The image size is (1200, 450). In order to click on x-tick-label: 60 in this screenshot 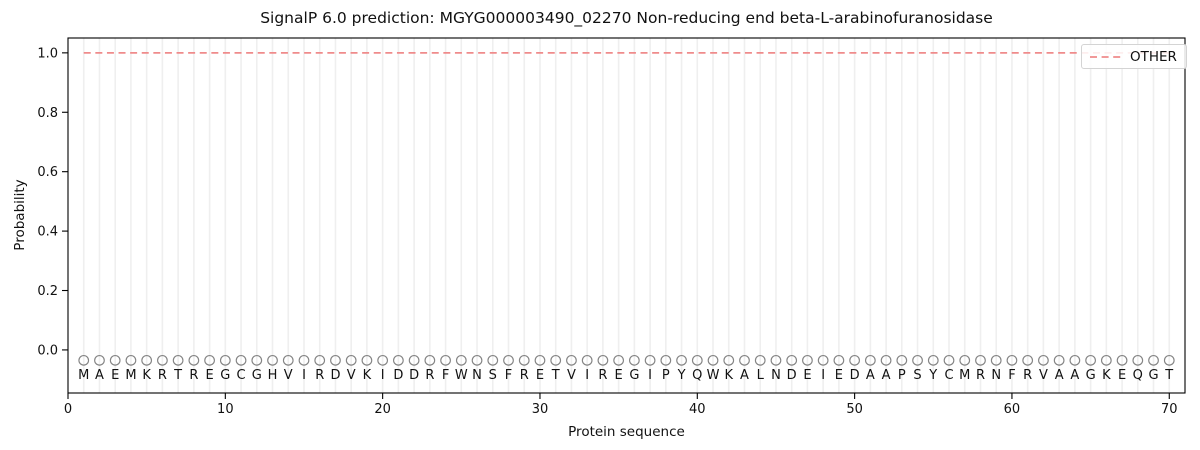, I will do `click(1012, 409)`.